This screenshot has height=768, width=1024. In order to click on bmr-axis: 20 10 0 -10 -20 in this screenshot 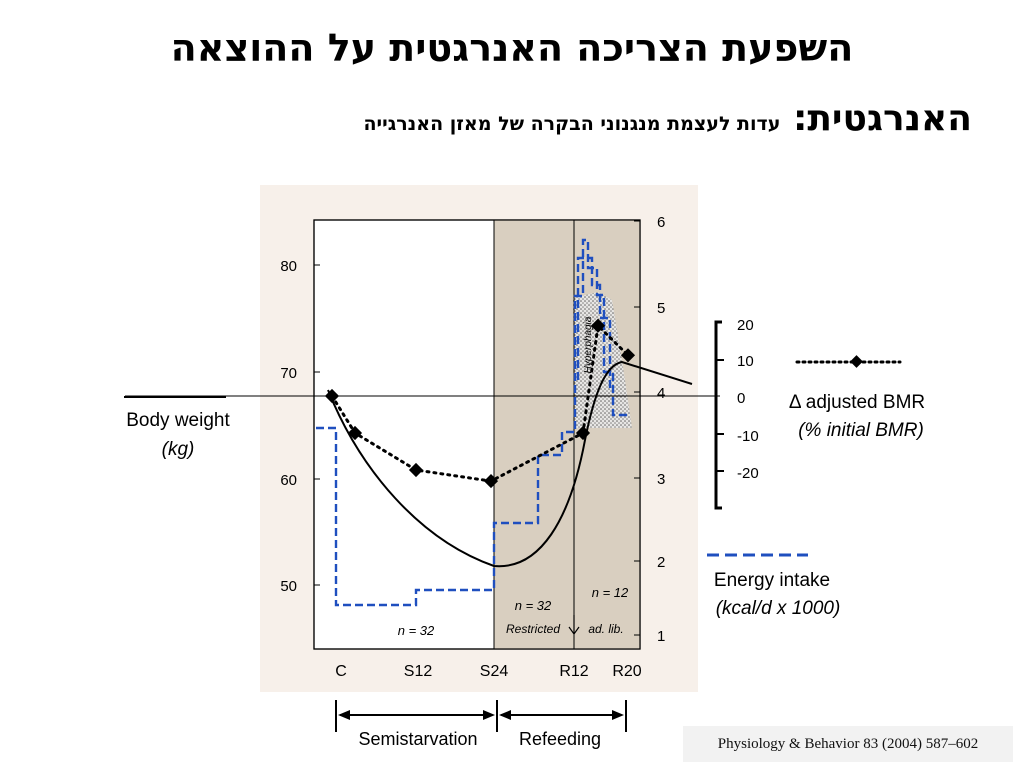, I will do `click(748, 399)`.